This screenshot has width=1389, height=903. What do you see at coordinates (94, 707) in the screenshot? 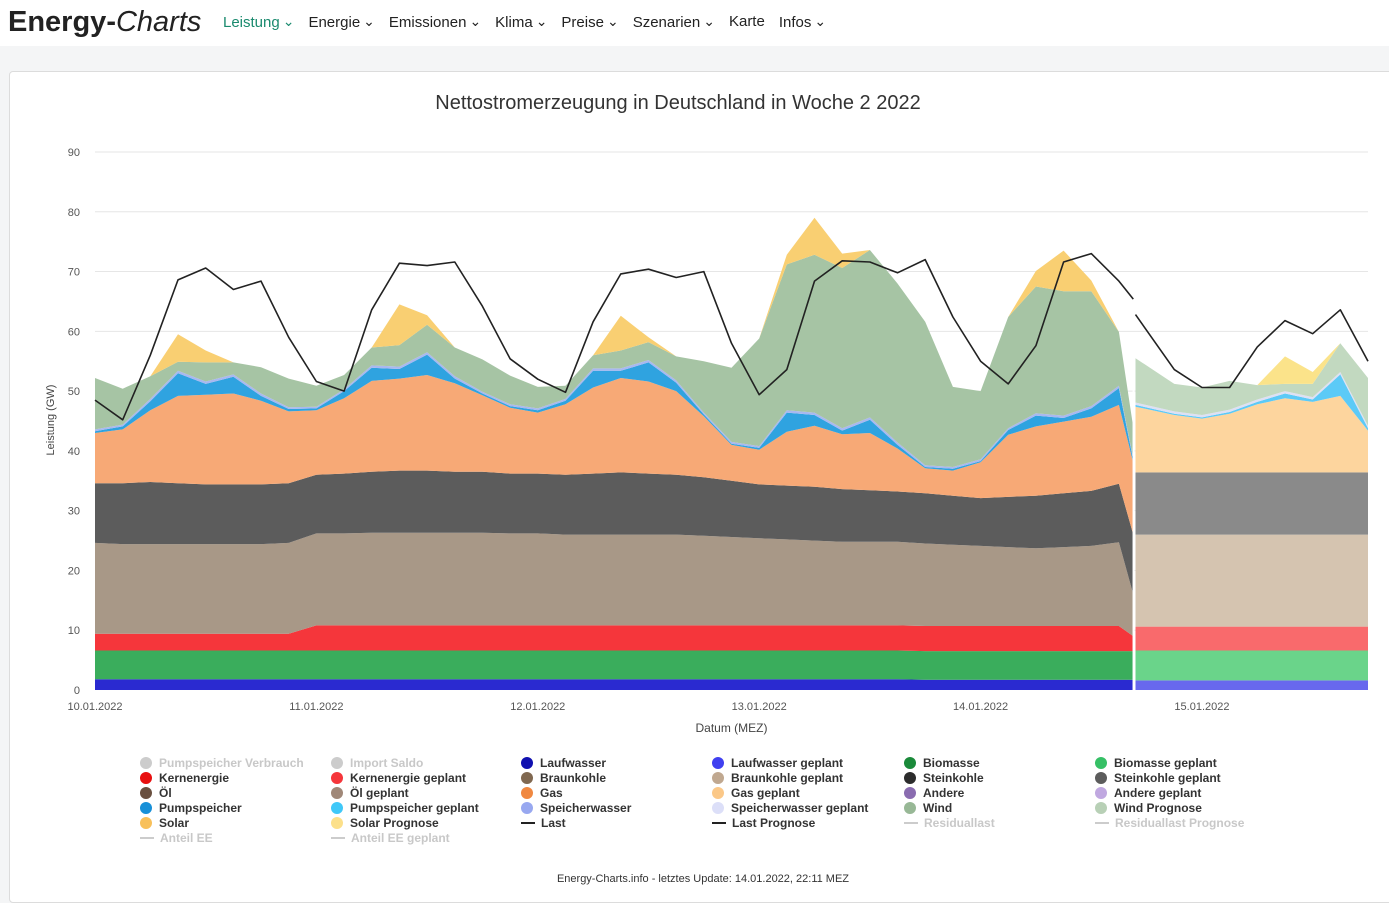
I see `x-tick-label: 10.01.2022` at bounding box center [94, 707].